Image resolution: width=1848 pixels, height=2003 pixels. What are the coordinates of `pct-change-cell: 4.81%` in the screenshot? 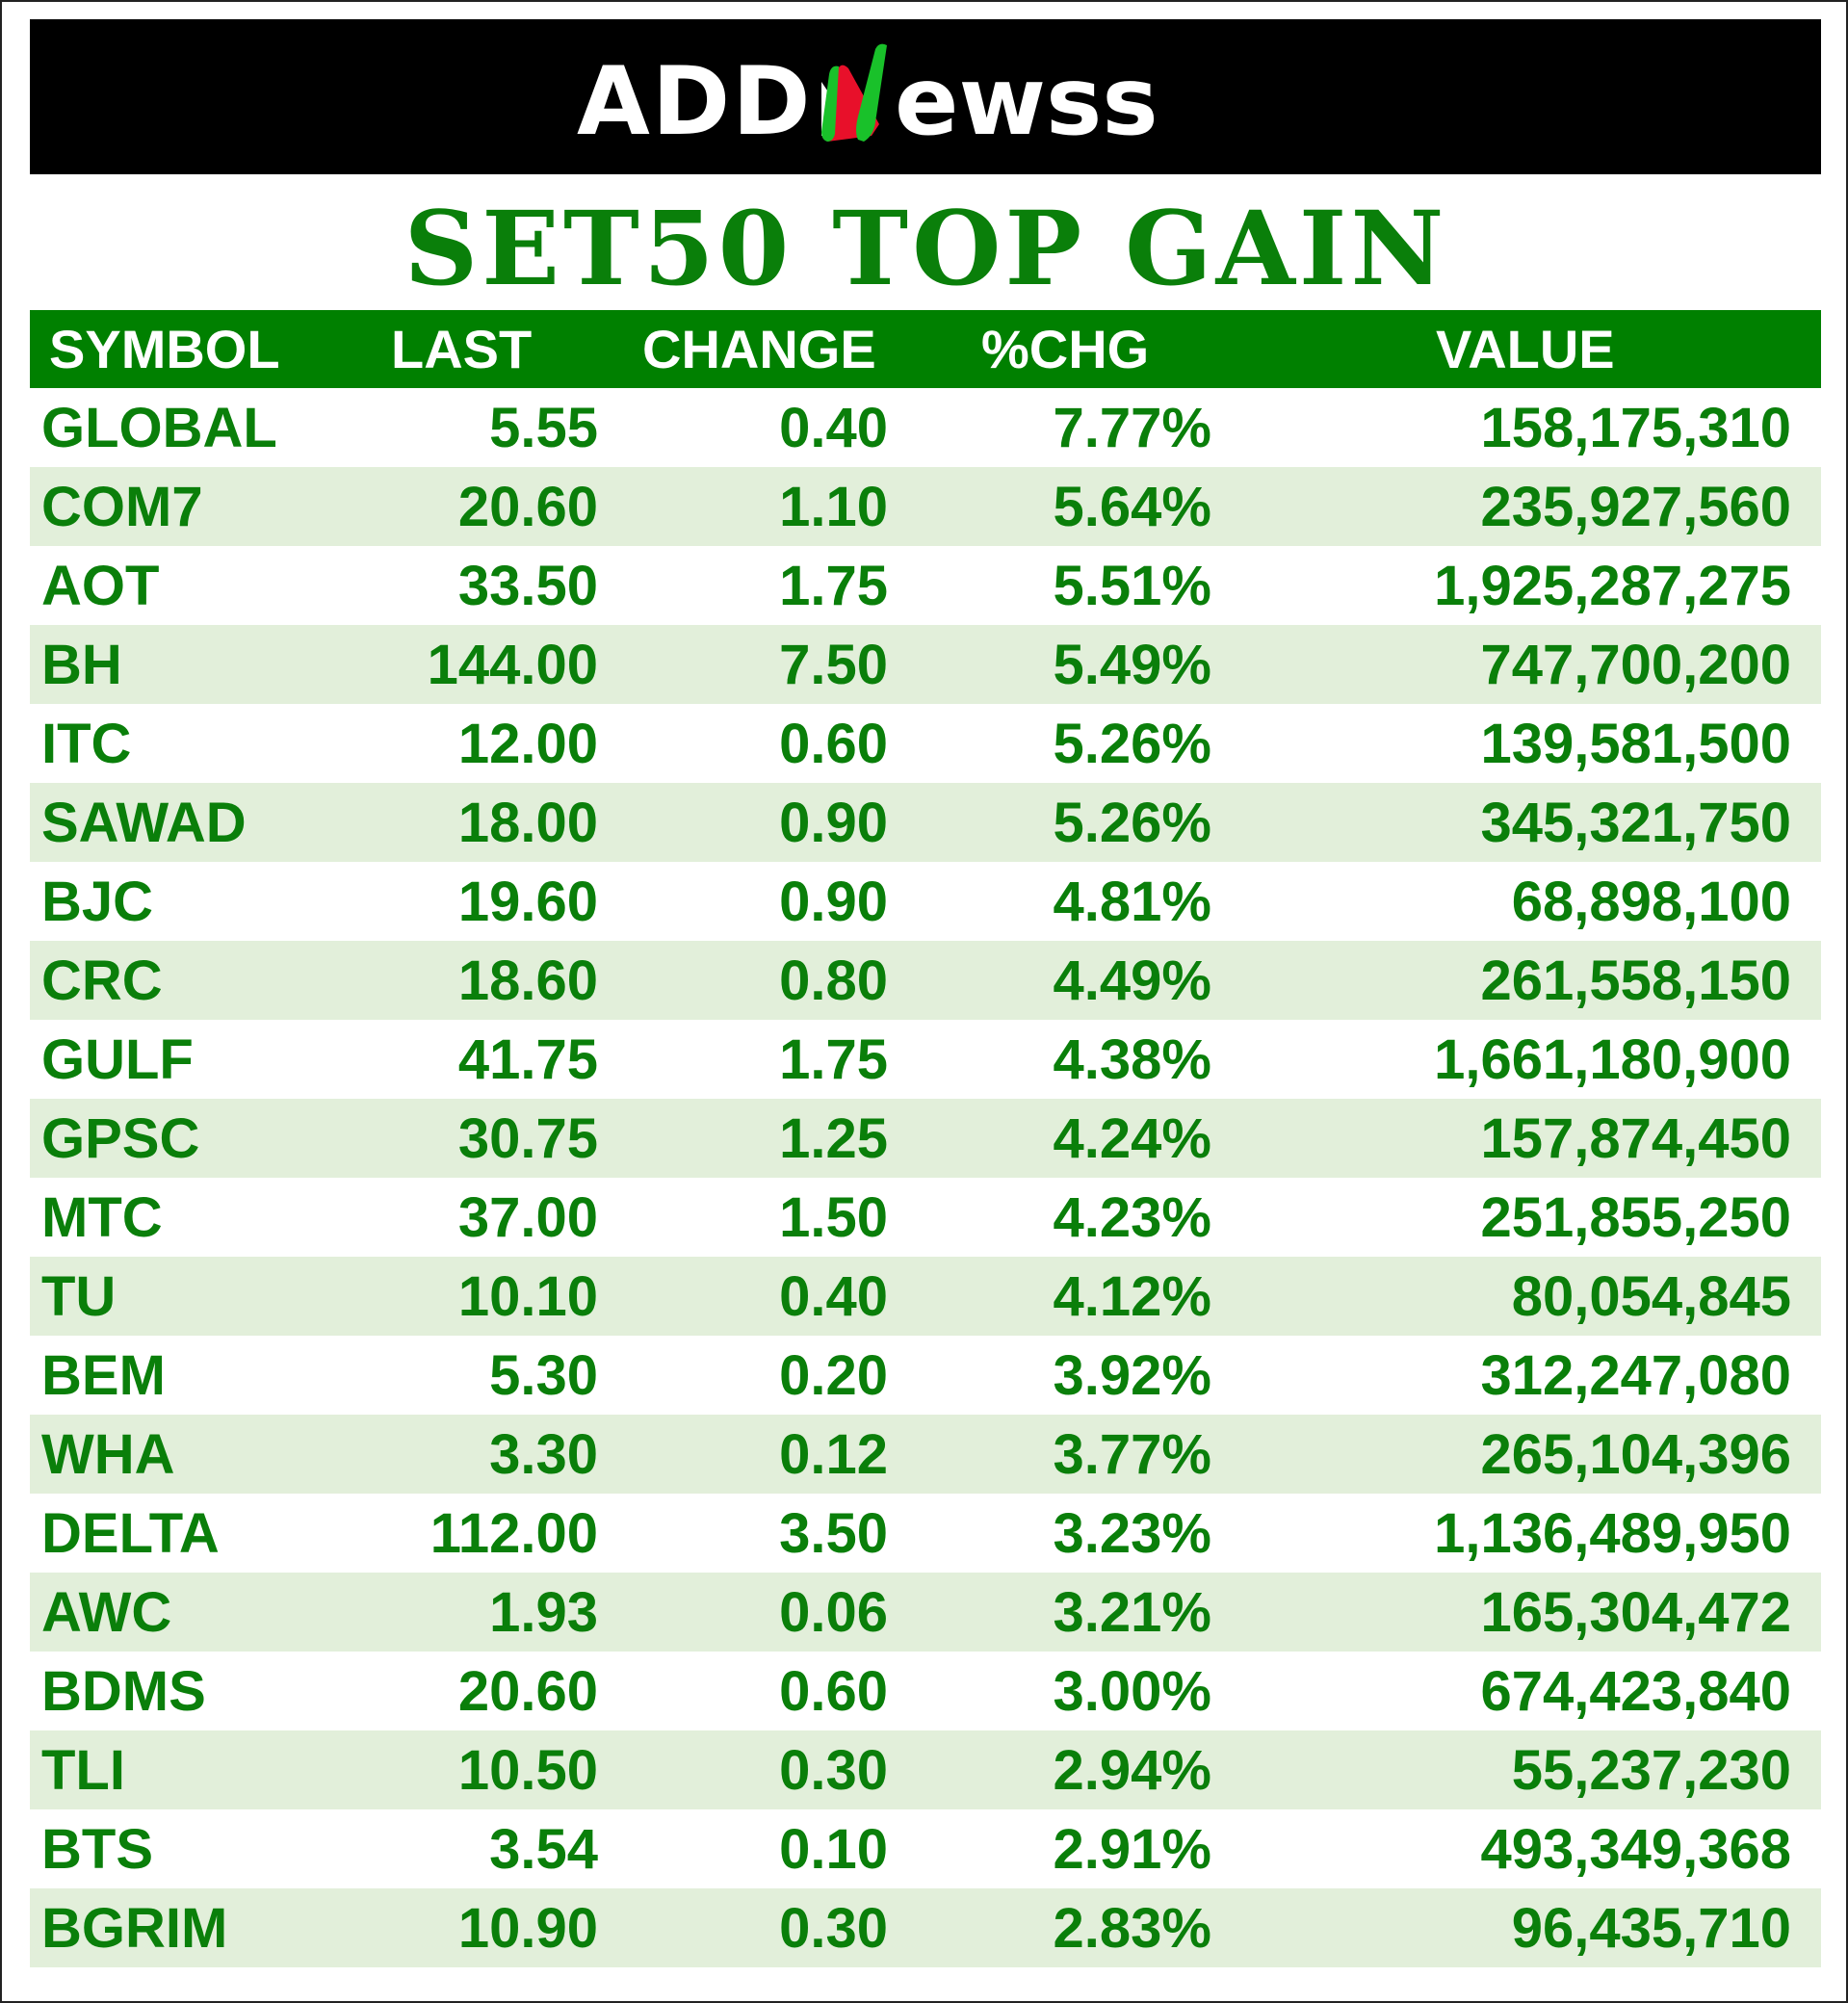 It's located at (1132, 901).